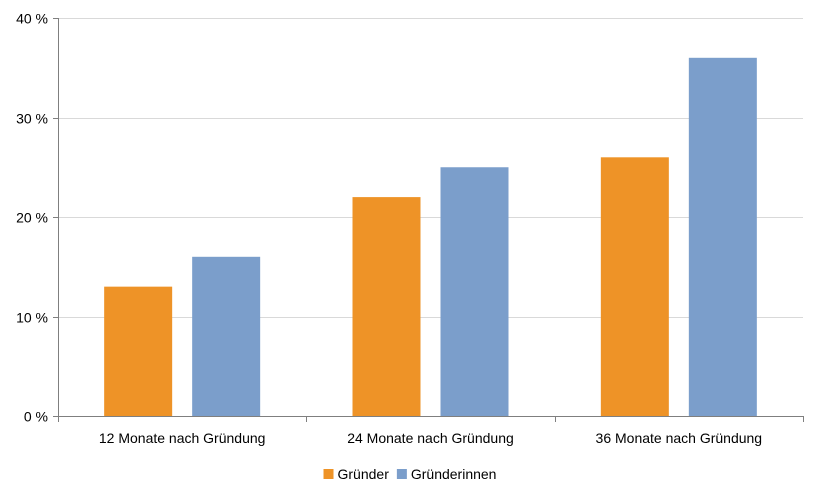  I want to click on legend: Gründer Gründerinnen, so click(410, 474).